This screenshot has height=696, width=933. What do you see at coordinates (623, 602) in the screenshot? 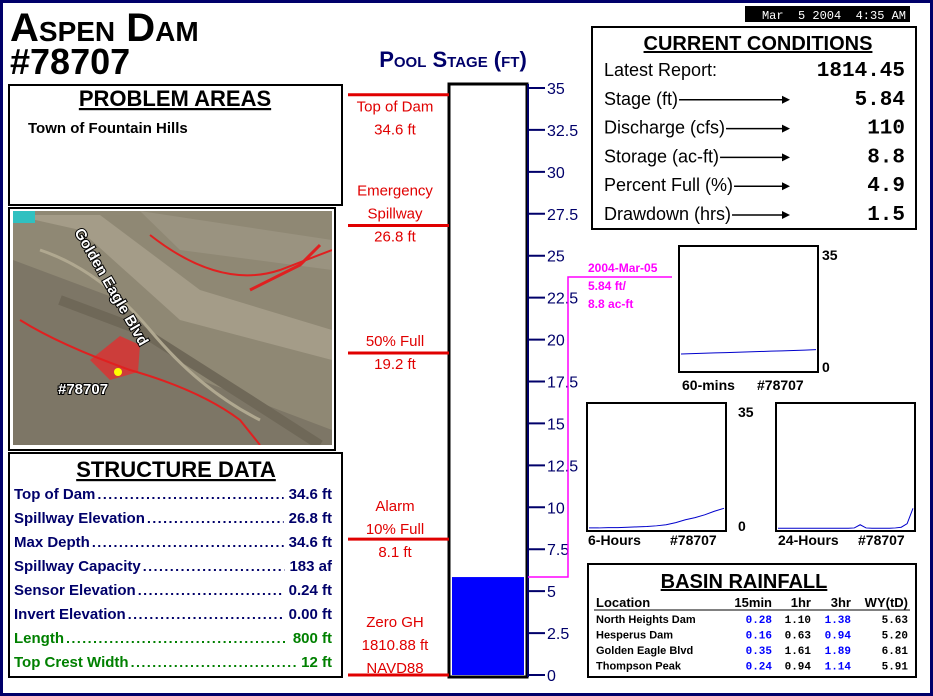
I see `column-header: Location` at bounding box center [623, 602].